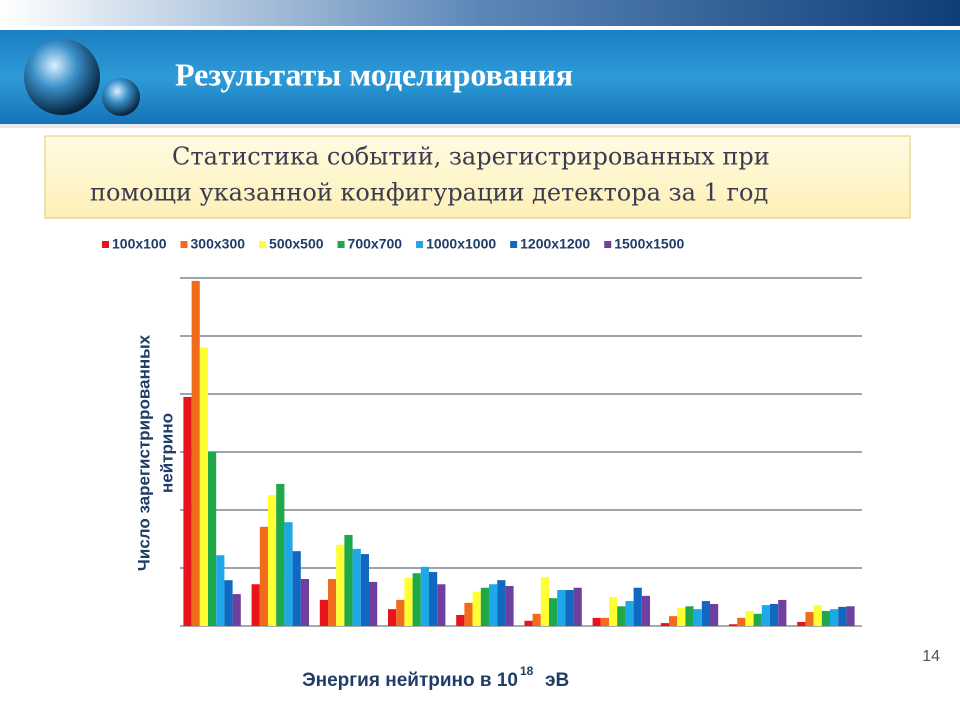 This screenshot has height=725, width=960. Describe the element at coordinates (527, 671) in the screenshot. I see `x-axis-label-exponent: 18` at that location.